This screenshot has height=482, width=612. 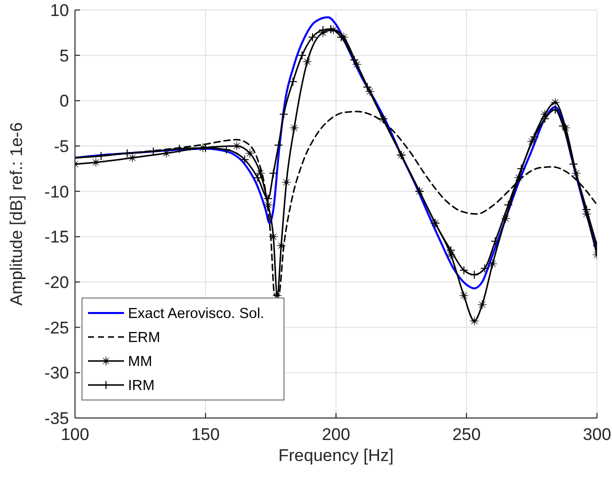 What do you see at coordinates (144, 338) in the screenshot?
I see `legend-label: ERM` at bounding box center [144, 338].